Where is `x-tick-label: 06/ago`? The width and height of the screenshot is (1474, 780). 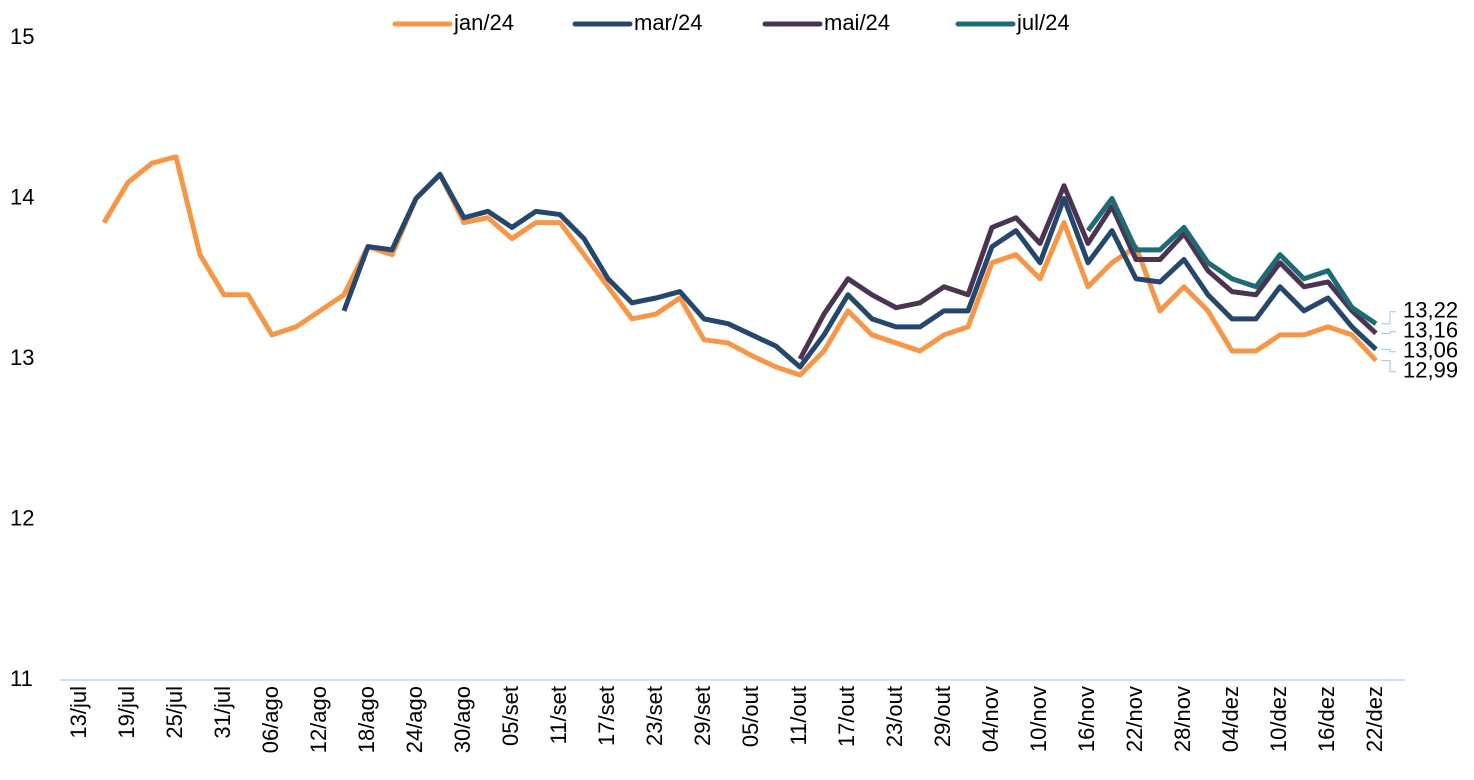
x-tick-label: 06/ago is located at coordinates (270, 719).